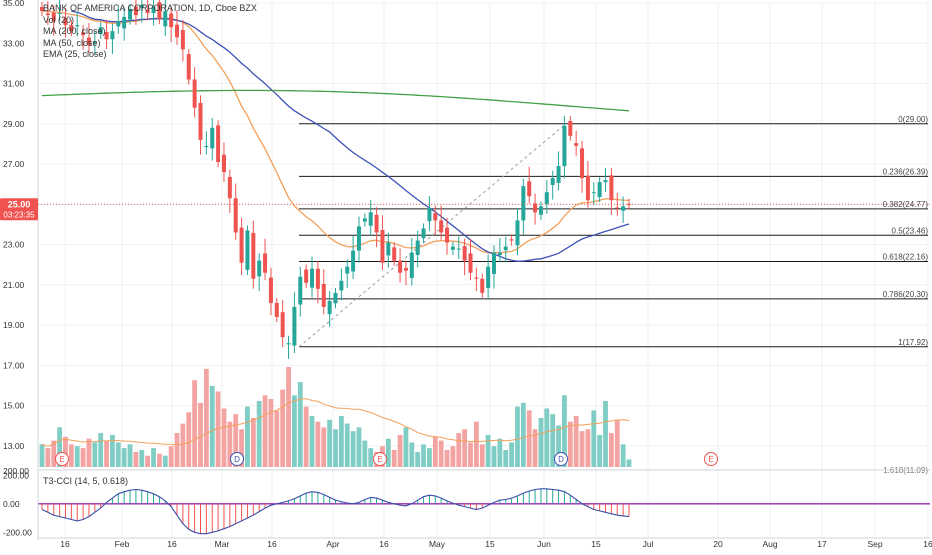 This screenshot has height=555, width=932. I want to click on legend-ma200: MA (200, close), so click(74, 31).